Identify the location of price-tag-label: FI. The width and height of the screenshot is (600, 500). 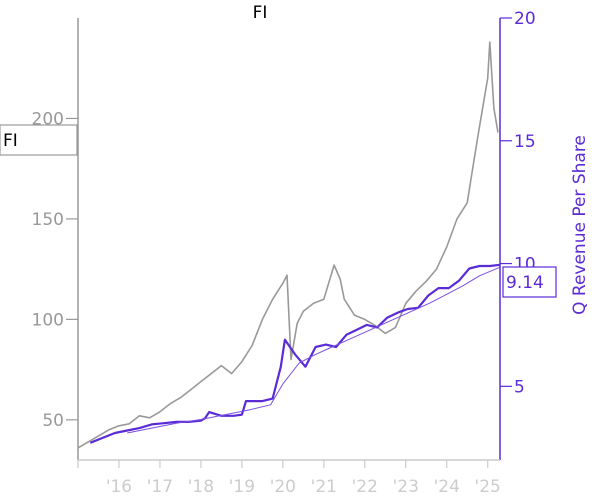
(10, 141).